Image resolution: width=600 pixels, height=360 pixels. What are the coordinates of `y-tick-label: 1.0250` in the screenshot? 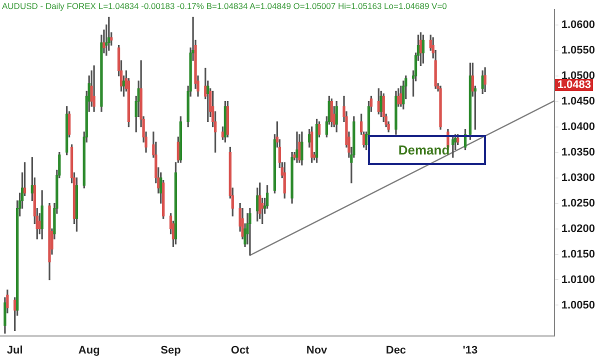 It's located at (578, 203).